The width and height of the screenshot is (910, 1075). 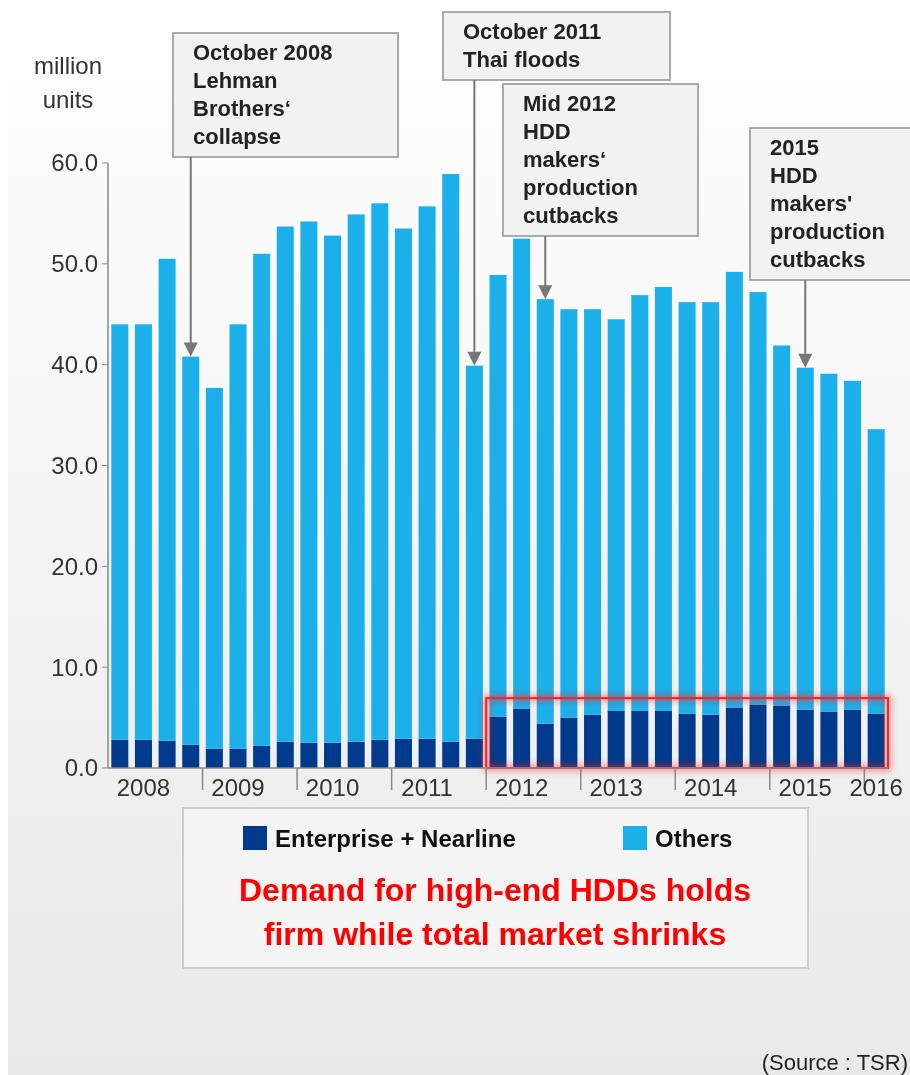 What do you see at coordinates (521, 787) in the screenshot?
I see `x-tick-label: 2012` at bounding box center [521, 787].